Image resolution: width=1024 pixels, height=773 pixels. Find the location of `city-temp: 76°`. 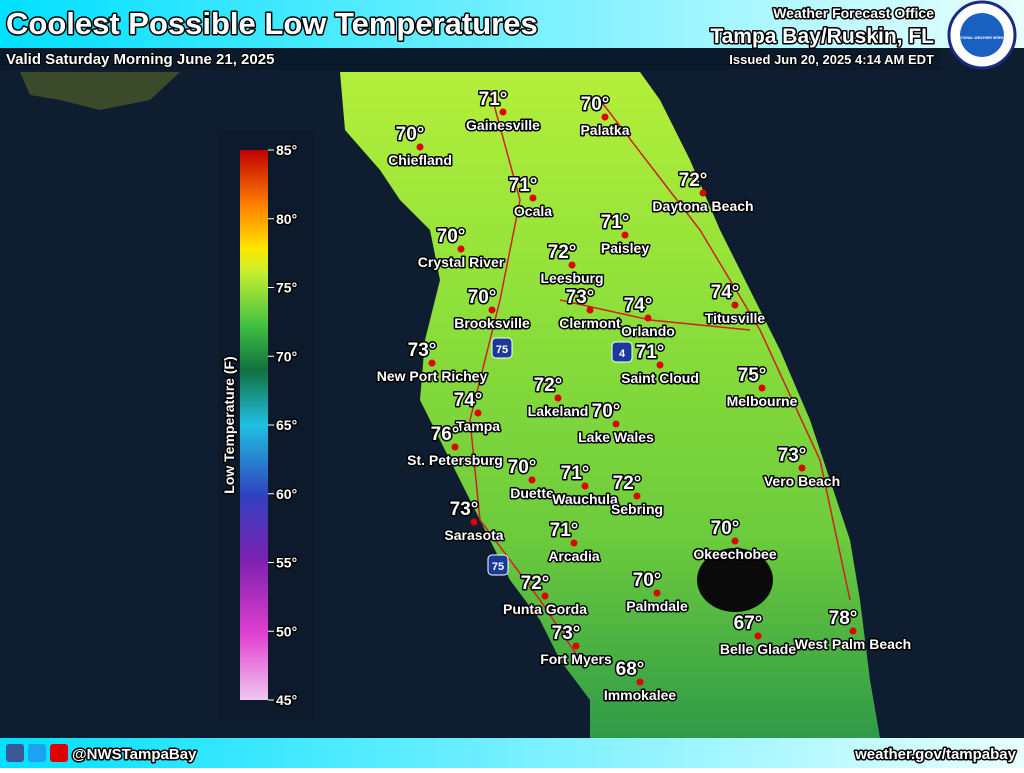

city-temp: 76° is located at coordinates (445, 434).